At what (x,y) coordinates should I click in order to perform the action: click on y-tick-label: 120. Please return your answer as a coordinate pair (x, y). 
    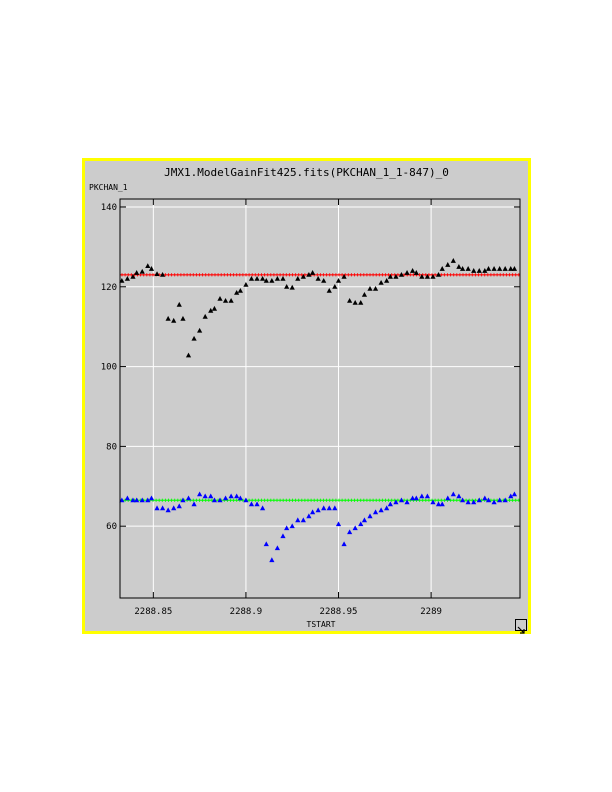
    Looking at the image, I should click on (109, 288).